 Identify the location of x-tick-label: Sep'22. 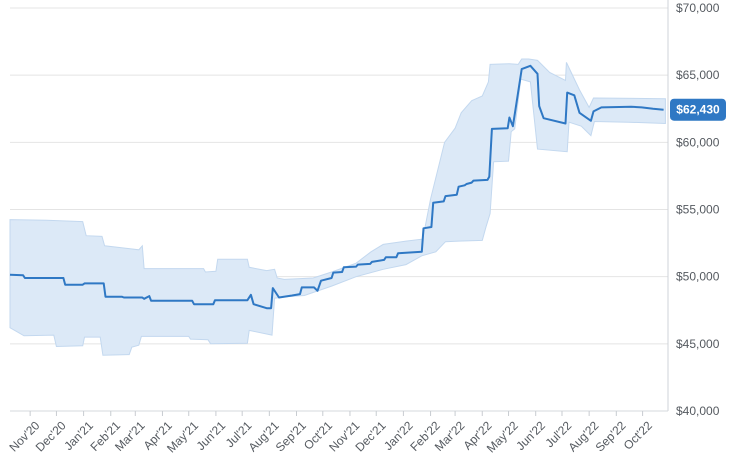
(611, 436).